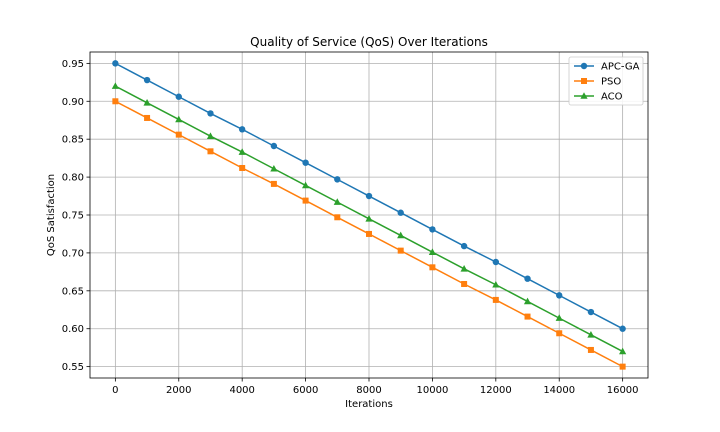 This screenshot has width=720, height=432. I want to click on y-tick-label: 0.85, so click(73, 140).